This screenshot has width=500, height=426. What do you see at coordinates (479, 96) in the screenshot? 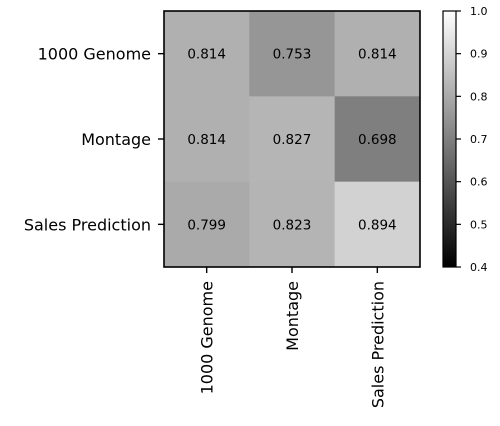
I see `colorbar-tick-label: 0.8` at bounding box center [479, 96].